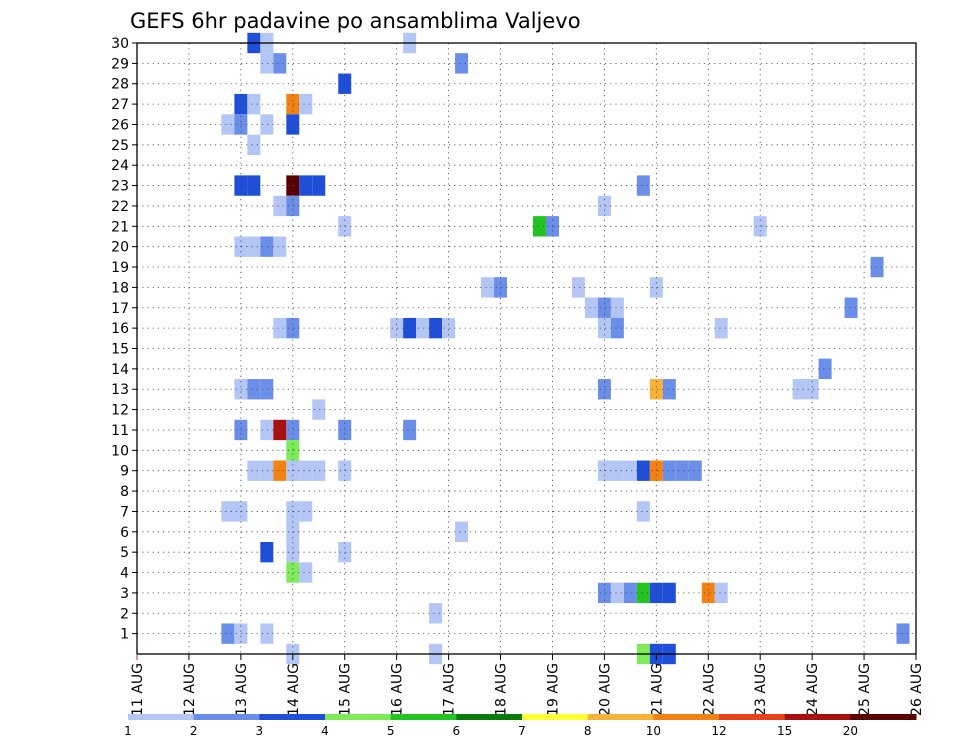  I want to click on y-tick-label: 4, so click(124, 574).